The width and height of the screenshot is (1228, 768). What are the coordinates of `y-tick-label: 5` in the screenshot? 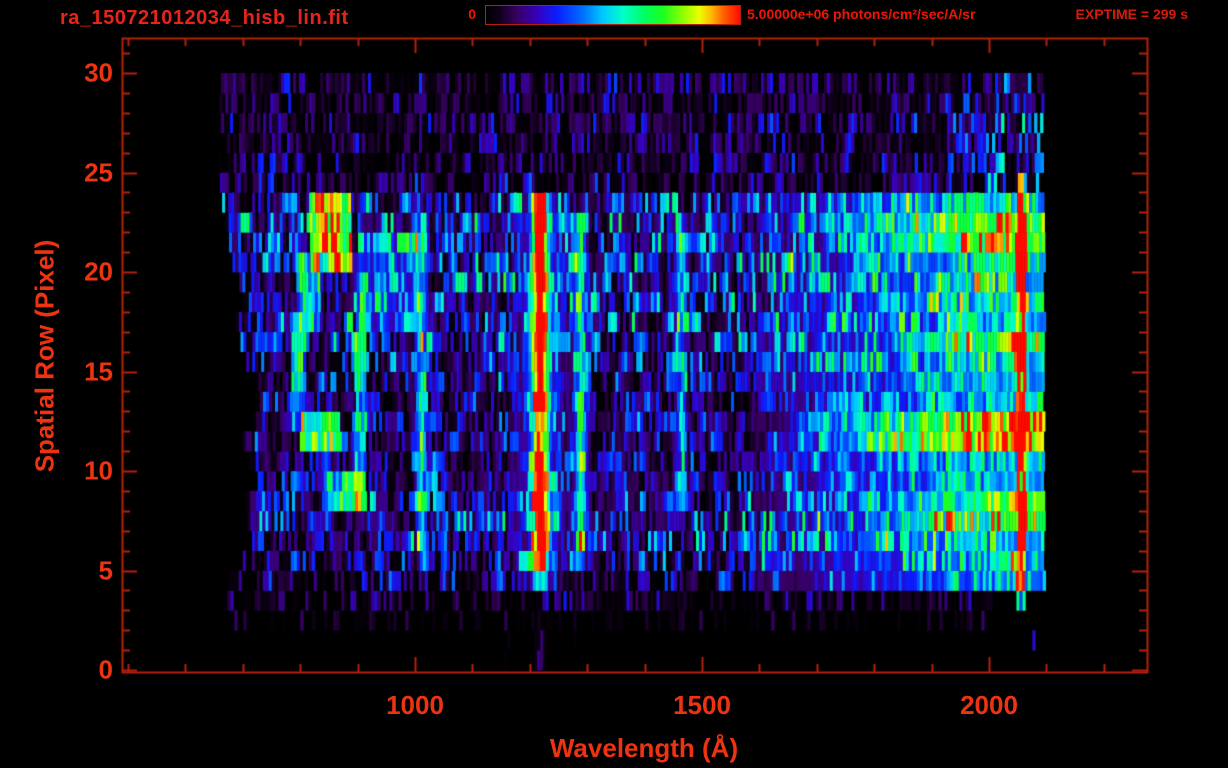 It's located at (105, 570).